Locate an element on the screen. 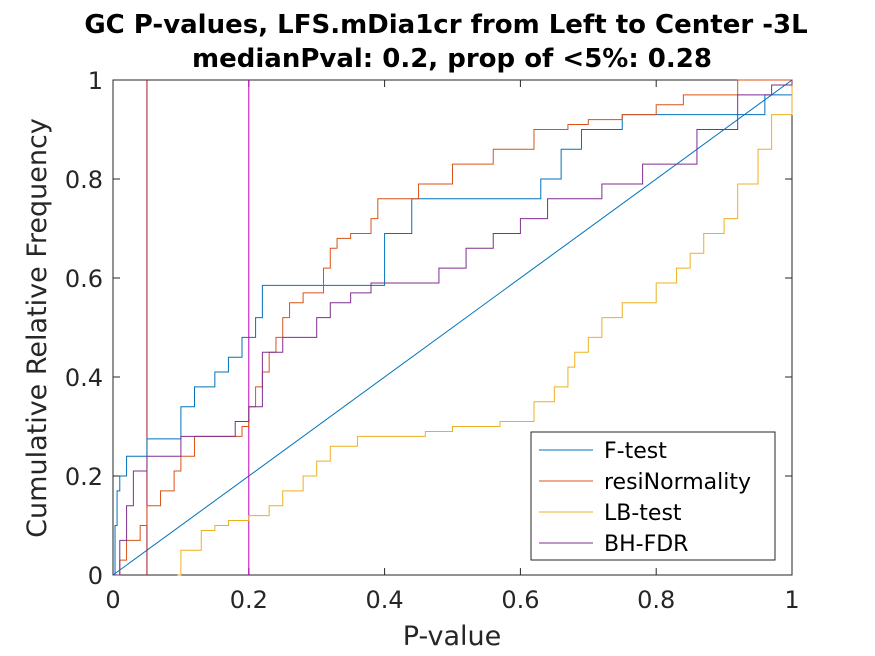 The height and width of the screenshot is (656, 875). legend-entry: LB-test is located at coordinates (643, 513).